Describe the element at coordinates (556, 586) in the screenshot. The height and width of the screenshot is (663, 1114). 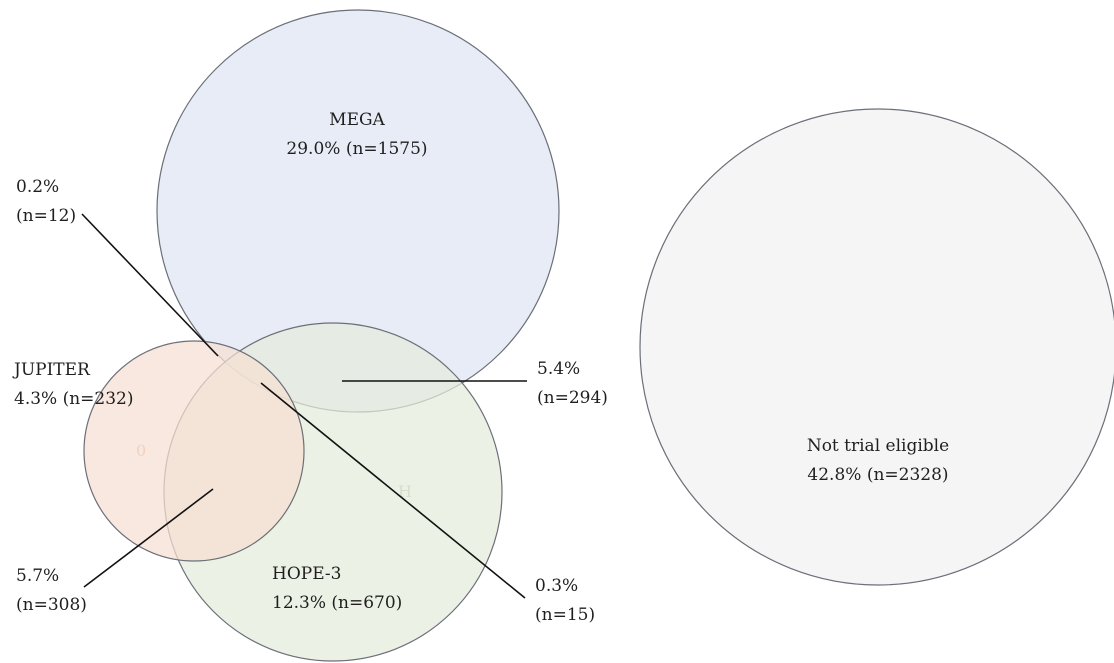
I see `callout-mega-jupiter-pct: 0.3%` at that location.